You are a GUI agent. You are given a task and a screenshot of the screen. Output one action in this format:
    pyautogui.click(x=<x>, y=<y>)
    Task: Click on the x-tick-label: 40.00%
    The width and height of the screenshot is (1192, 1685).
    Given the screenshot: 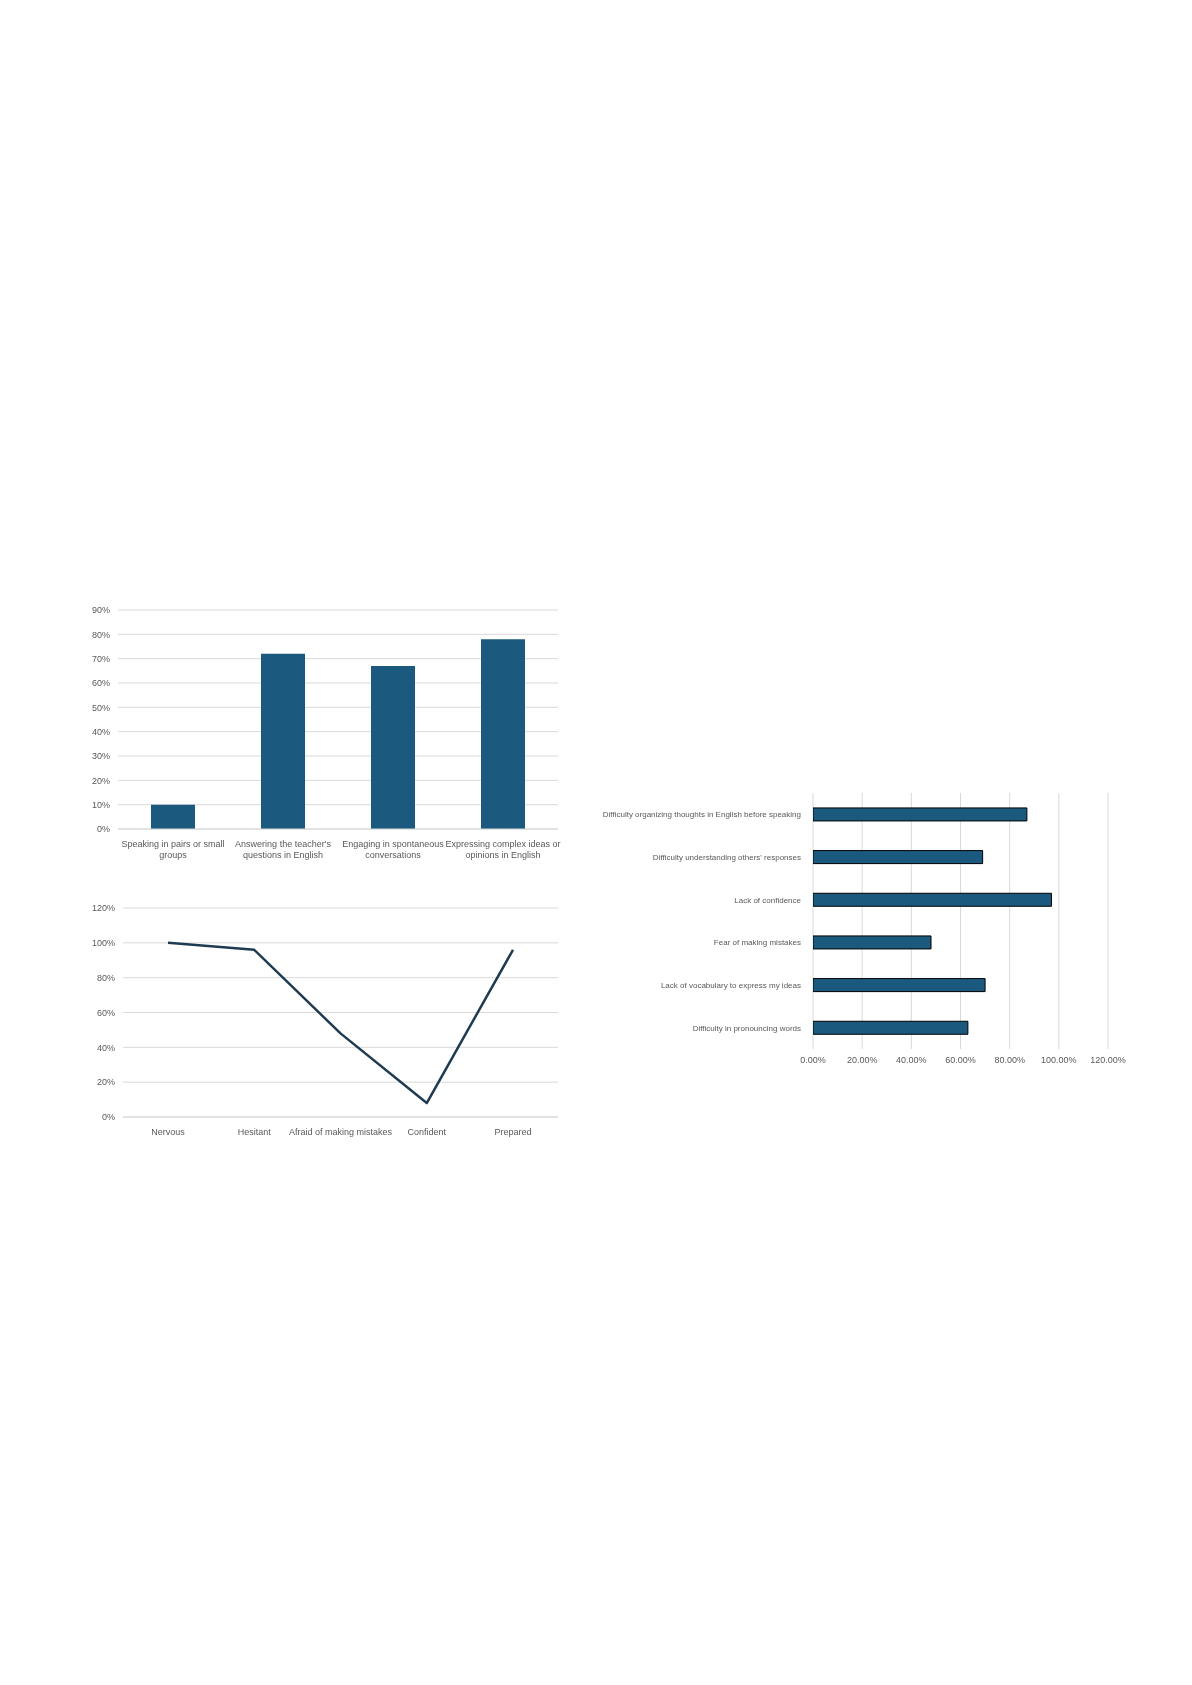 What is the action you would take?
    pyautogui.click(x=911, y=1060)
    